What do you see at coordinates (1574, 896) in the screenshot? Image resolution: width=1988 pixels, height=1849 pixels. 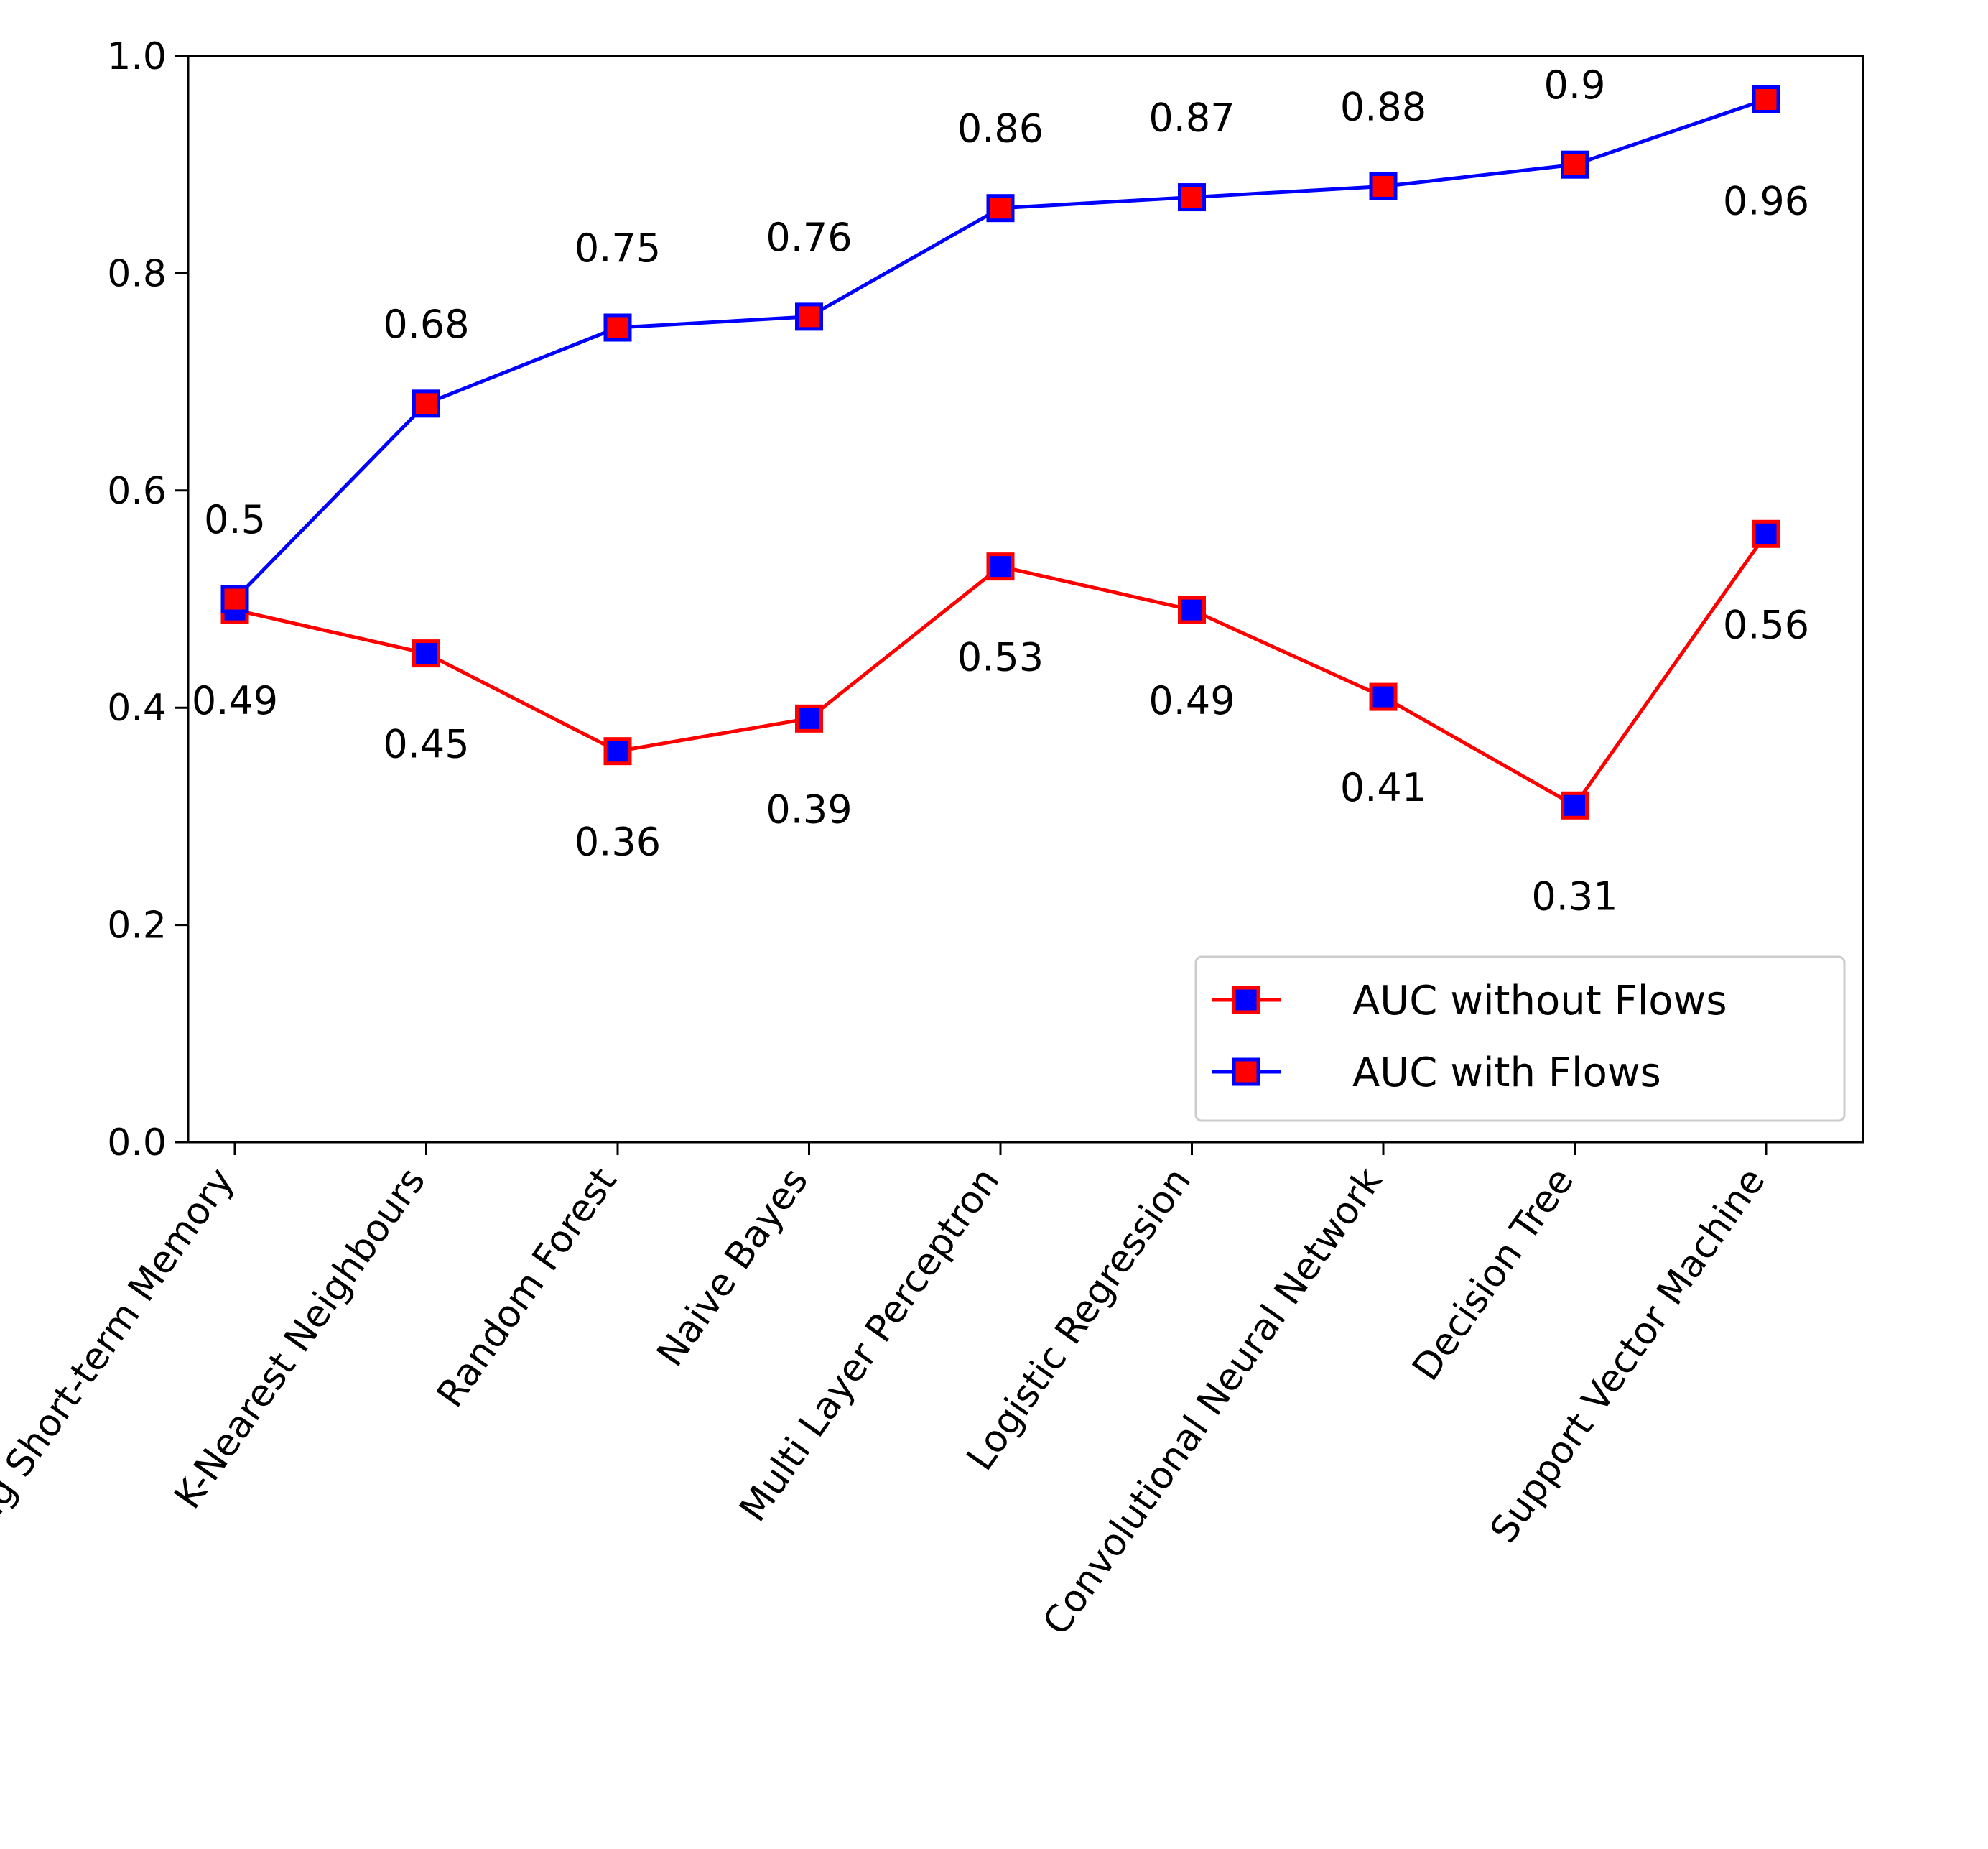 I see `data-label: 0.31` at bounding box center [1574, 896].